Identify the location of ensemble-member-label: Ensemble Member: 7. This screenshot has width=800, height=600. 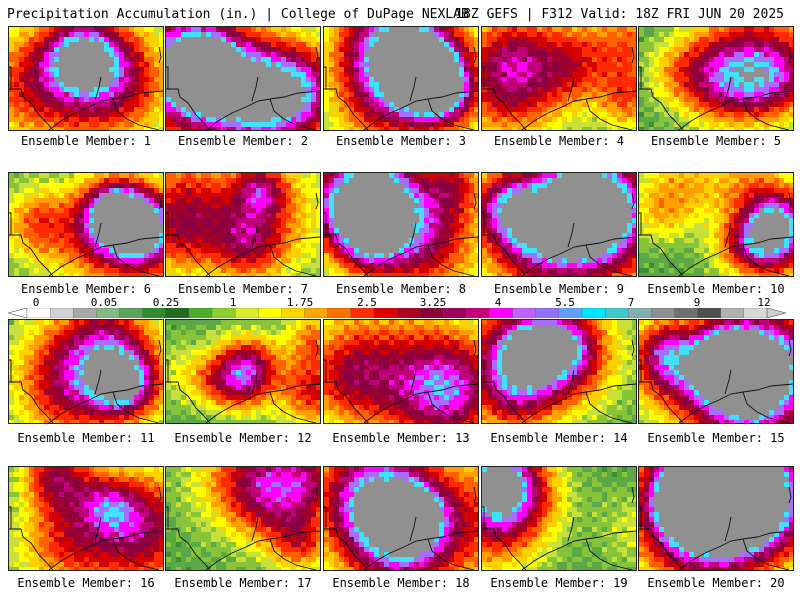
(243, 289).